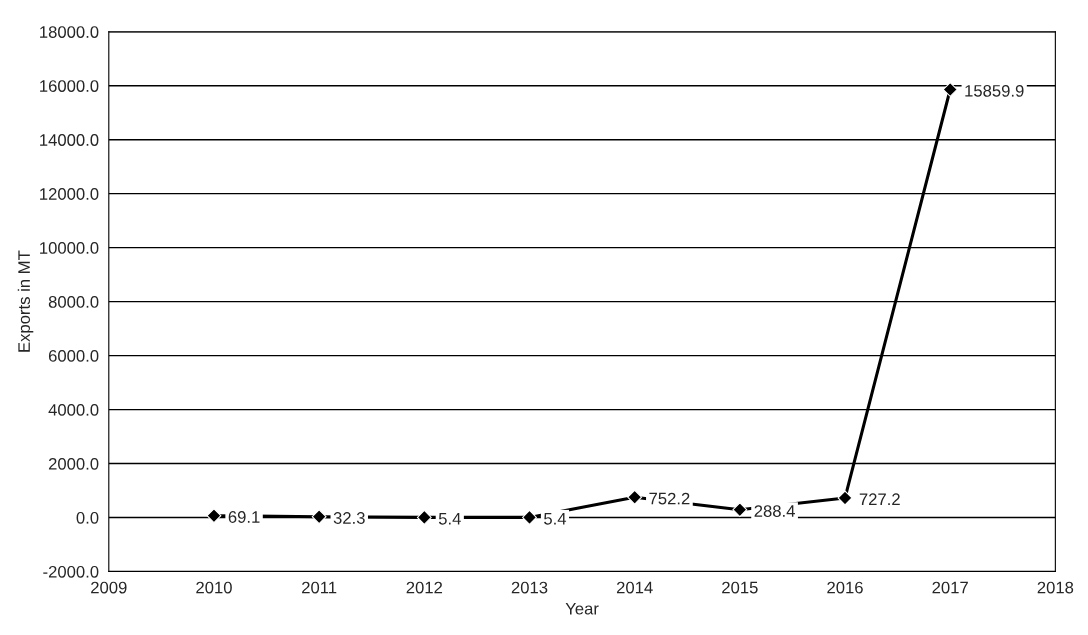 The height and width of the screenshot is (635, 1088). What do you see at coordinates (950, 587) in the screenshot?
I see `x-tick-label: 2017` at bounding box center [950, 587].